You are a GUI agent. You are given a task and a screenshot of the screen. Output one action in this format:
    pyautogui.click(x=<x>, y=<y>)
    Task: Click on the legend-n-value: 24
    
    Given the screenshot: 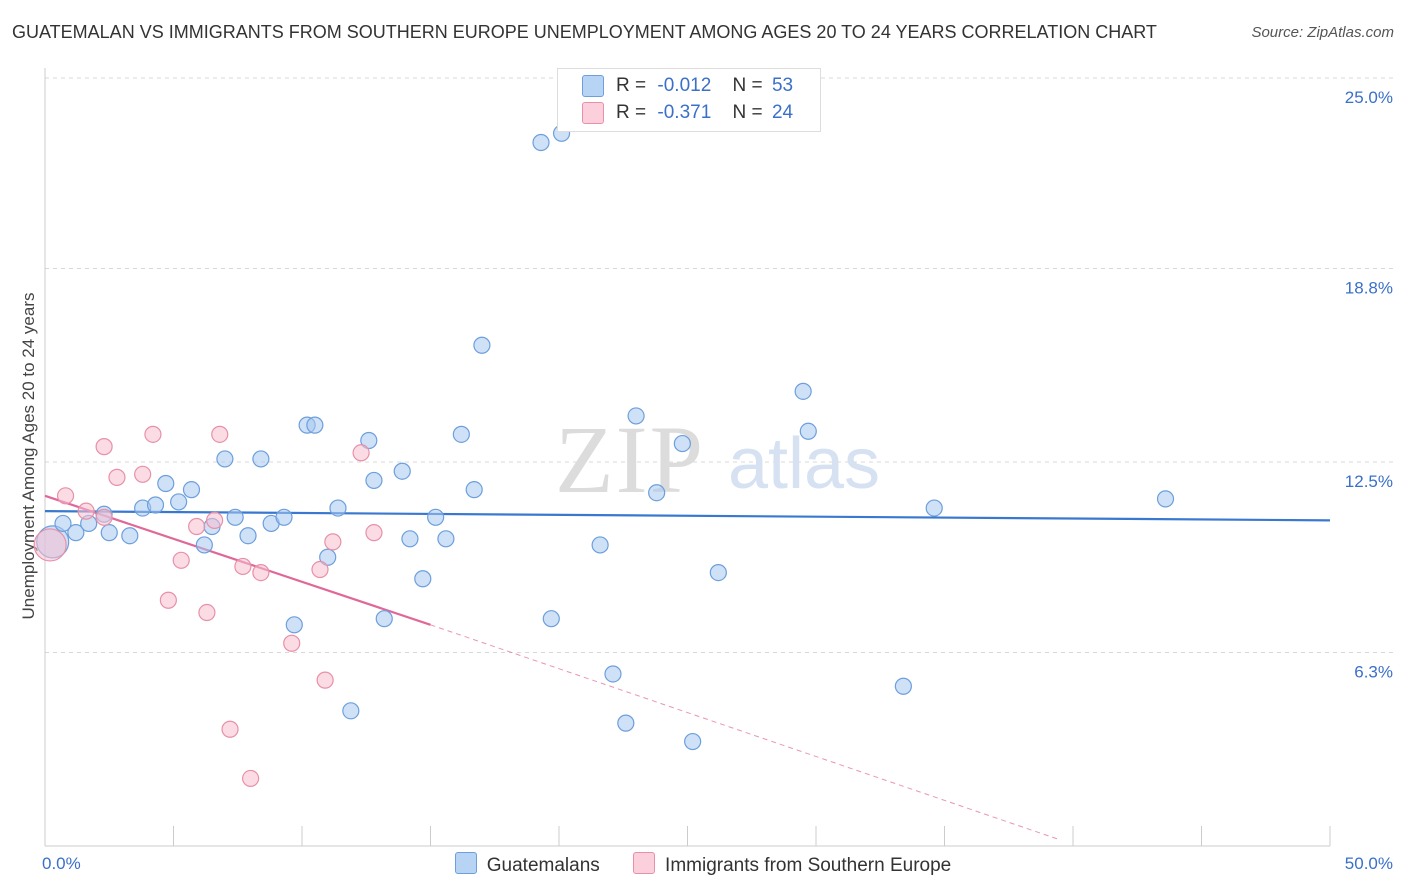 What is the action you would take?
    pyautogui.click(x=782, y=113)
    